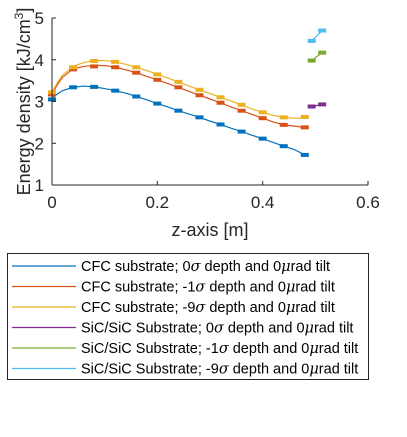 This screenshot has width=407, height=437. I want to click on x-tick-label: 0.6, so click(368, 202).